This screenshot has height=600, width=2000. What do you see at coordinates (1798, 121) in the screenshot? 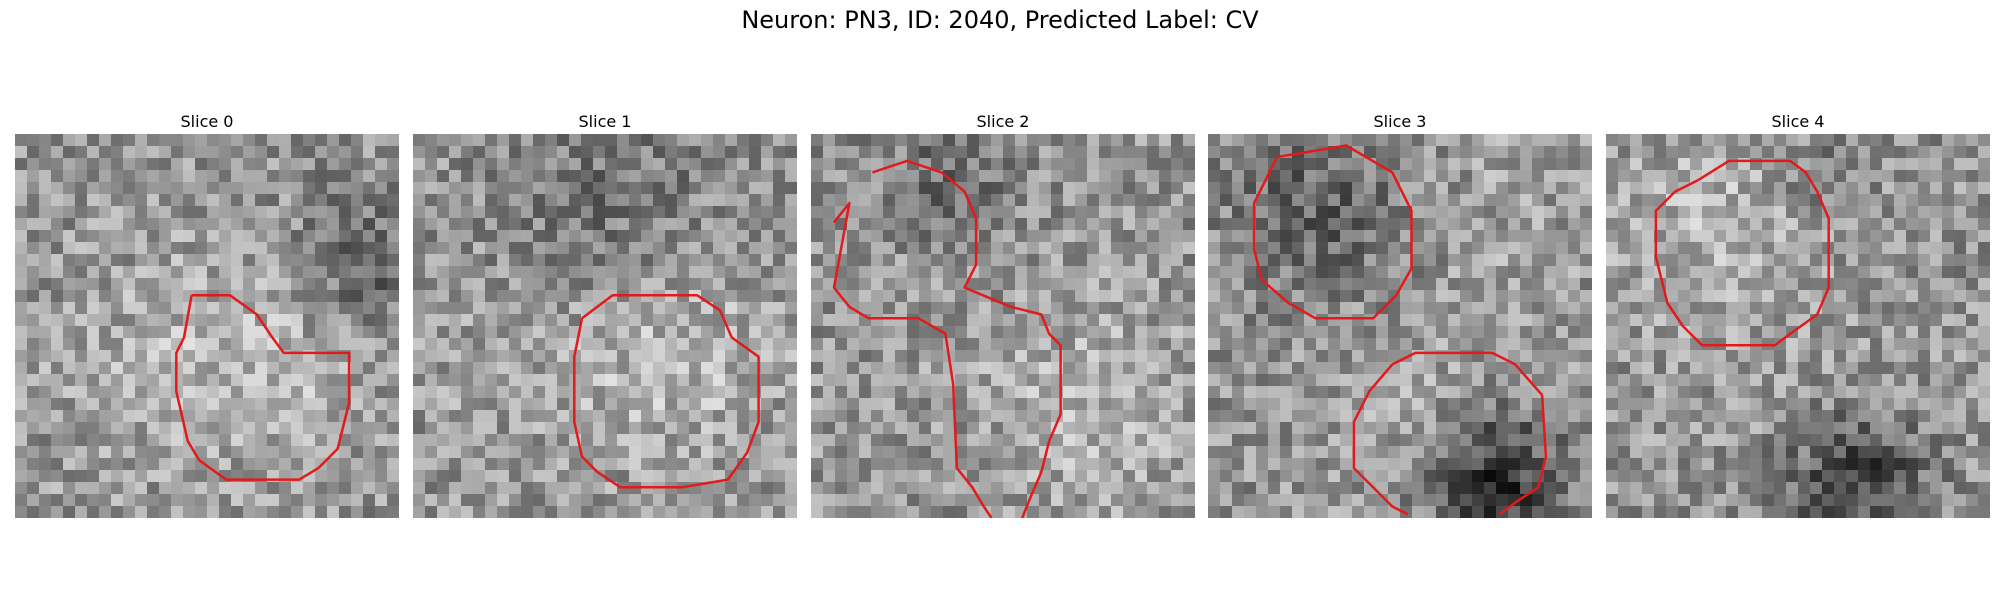
I see `slice-title: Slice 4` at bounding box center [1798, 121].